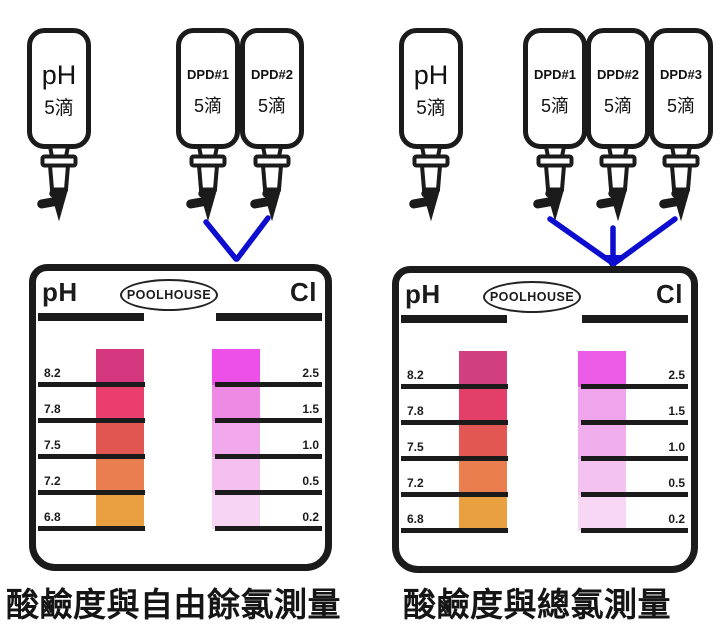 Image resolution: width=724 pixels, height=640 pixels. I want to click on cl-scale-value: 1.0, so click(676, 447).